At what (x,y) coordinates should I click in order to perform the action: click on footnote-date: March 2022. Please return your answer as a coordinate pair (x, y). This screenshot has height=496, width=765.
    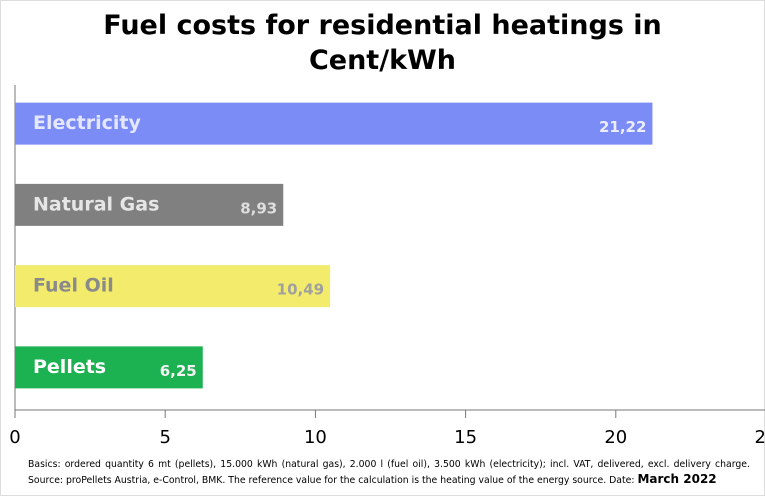
    Looking at the image, I should click on (677, 479).